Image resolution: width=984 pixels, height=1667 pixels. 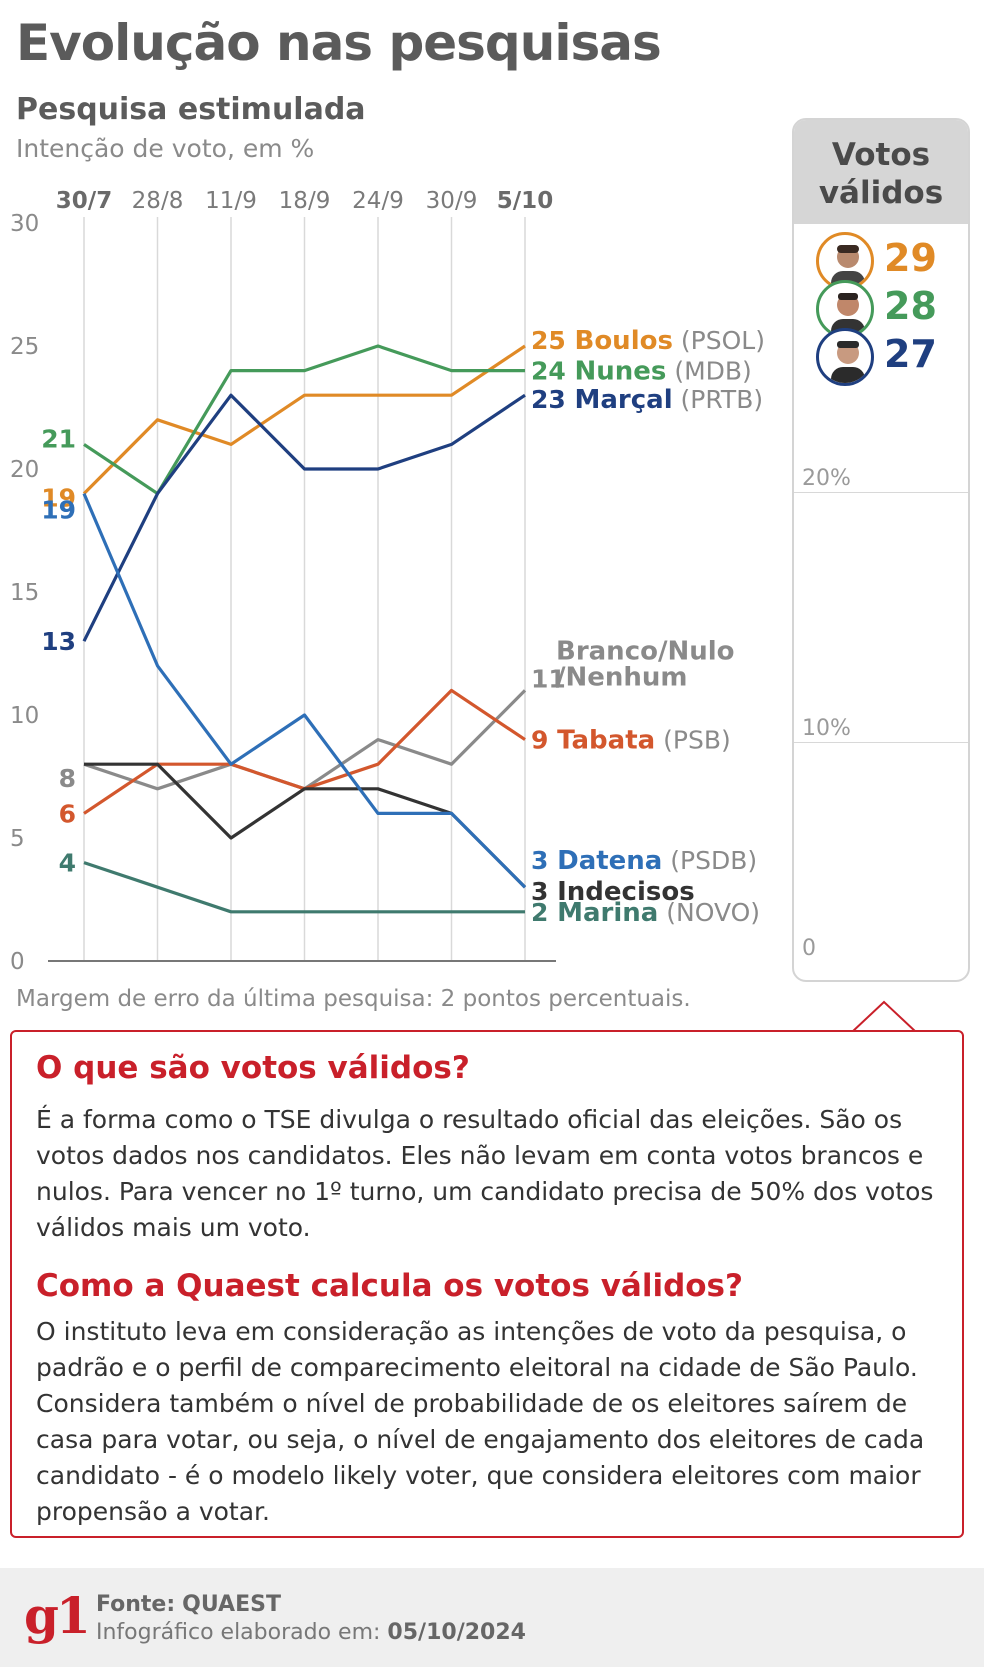 What do you see at coordinates (58, 438) in the screenshot?
I see `start-label-nunes: 21` at bounding box center [58, 438].